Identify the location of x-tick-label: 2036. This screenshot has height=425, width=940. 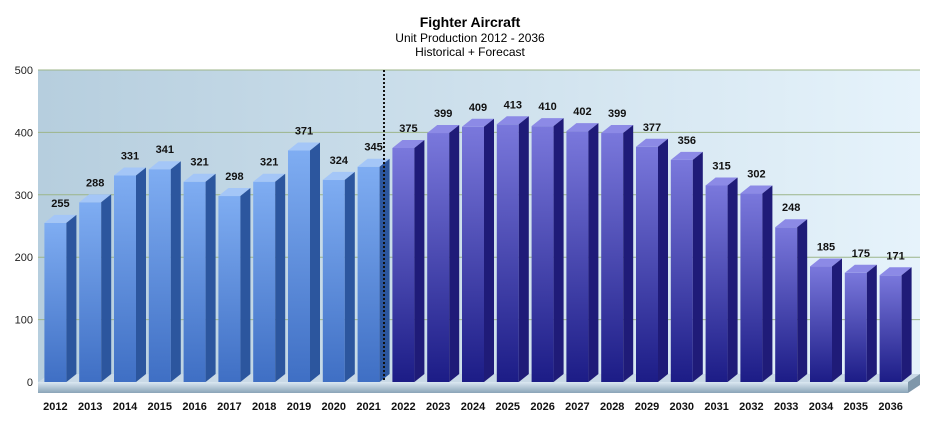
(890, 407).